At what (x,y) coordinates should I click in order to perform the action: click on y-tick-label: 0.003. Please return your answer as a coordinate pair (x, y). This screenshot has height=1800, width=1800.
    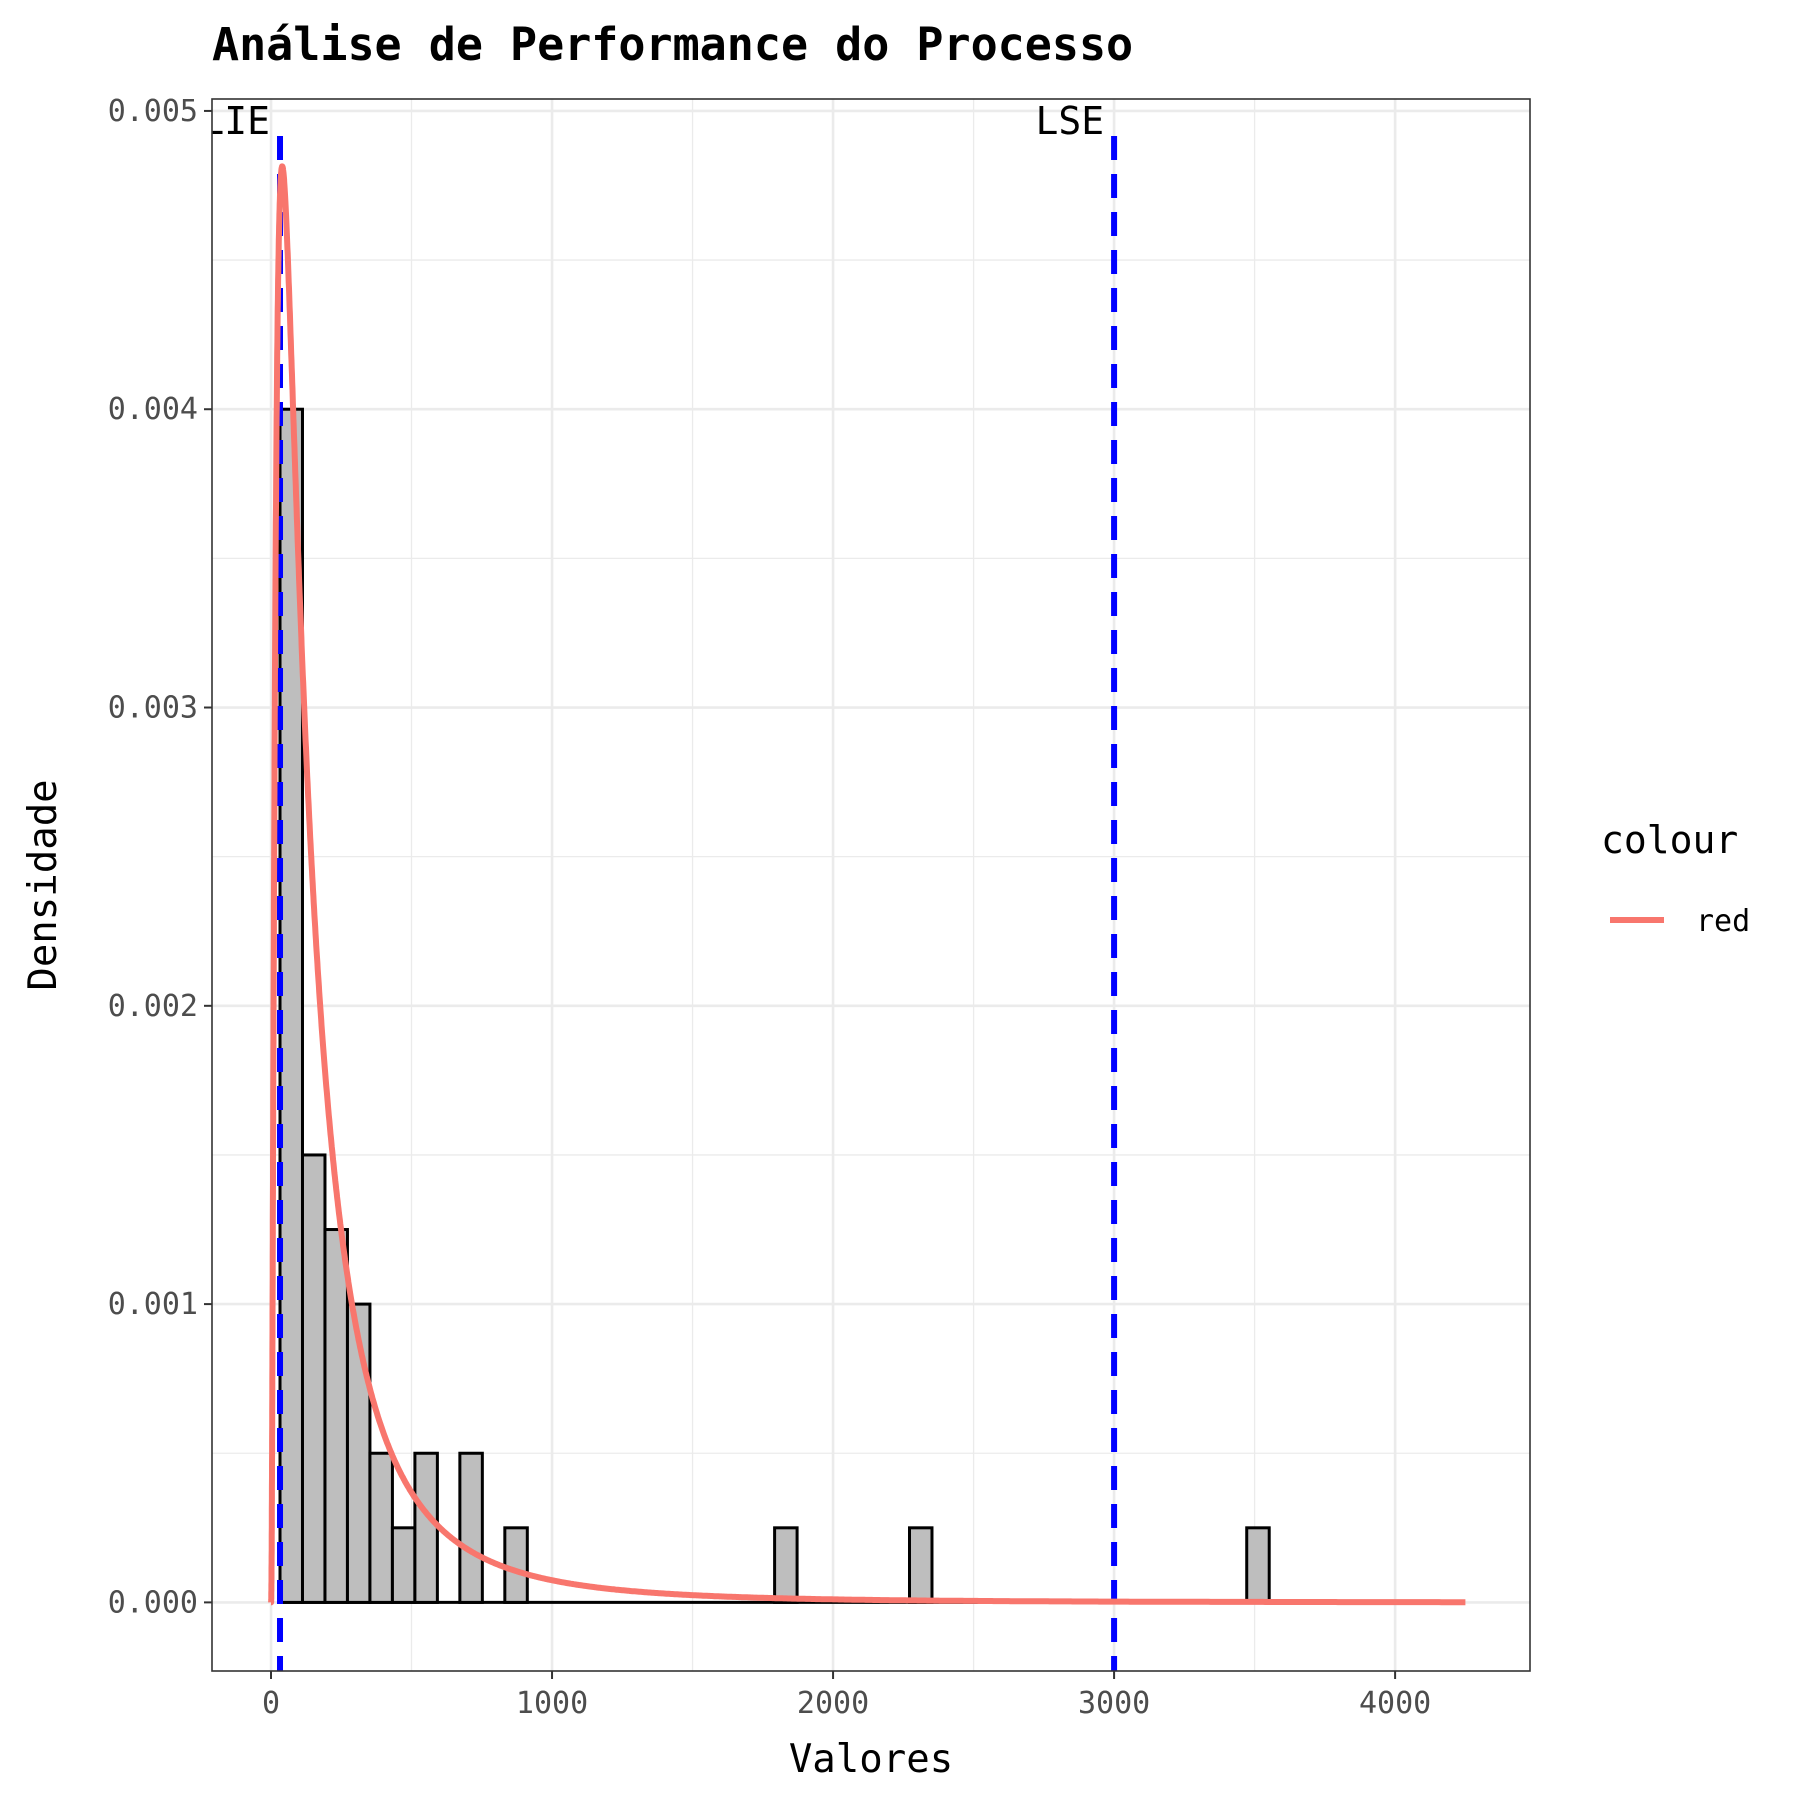
    Looking at the image, I should click on (153, 708).